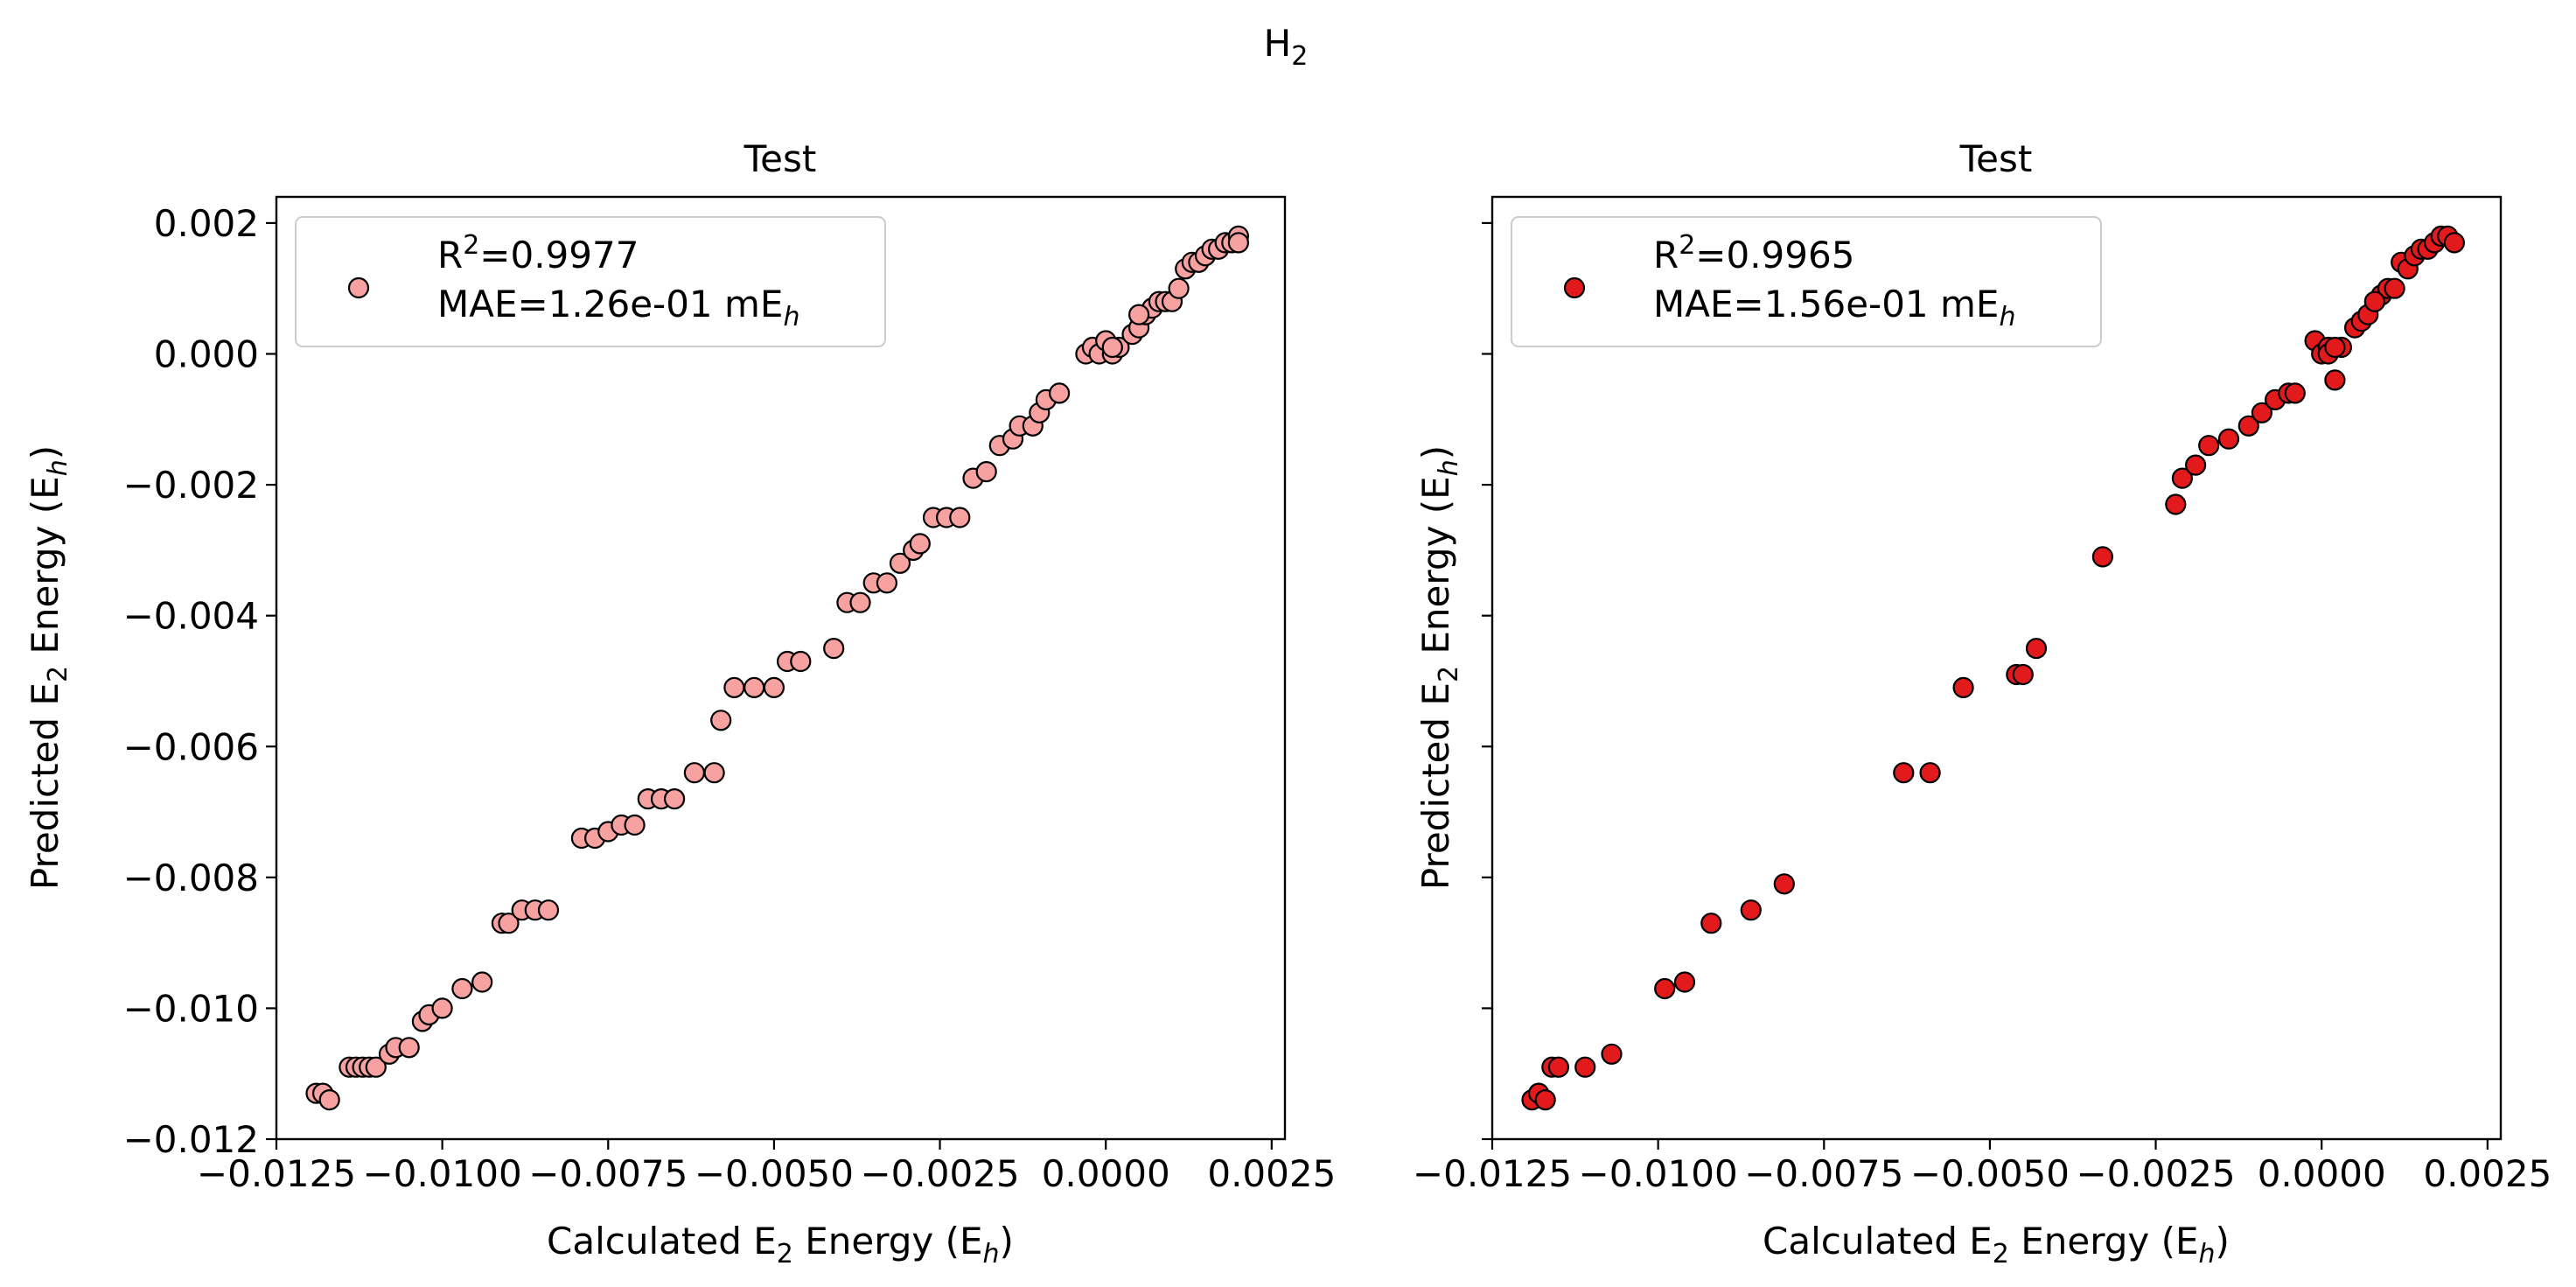 This screenshot has height=1287, width=2576. I want to click on left-x-tick-label: −0.0100, so click(442, 1173).